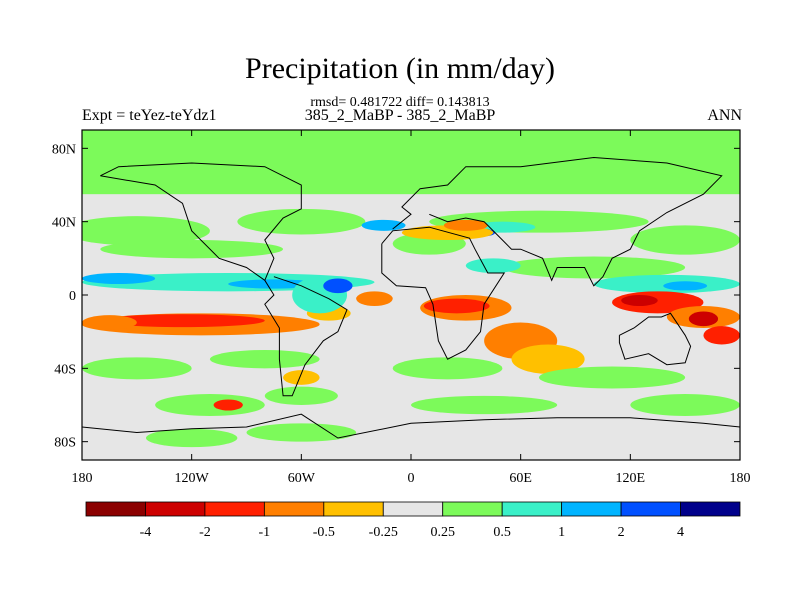  I want to click on chart-title: Precipitation (in mm/day), so click(400, 68).